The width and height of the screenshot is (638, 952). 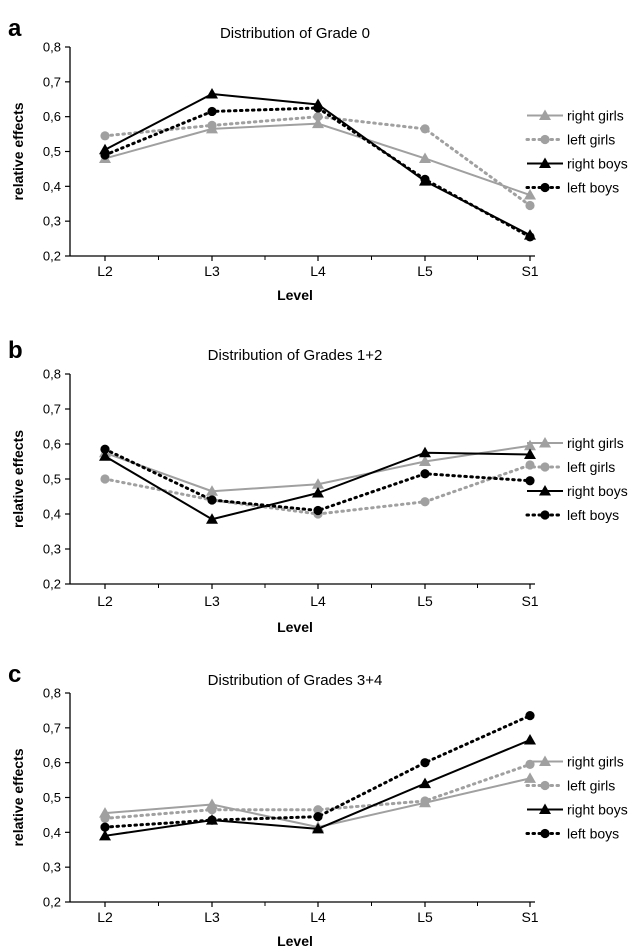 I want to click on series-left-girls, so click(x=317, y=161).